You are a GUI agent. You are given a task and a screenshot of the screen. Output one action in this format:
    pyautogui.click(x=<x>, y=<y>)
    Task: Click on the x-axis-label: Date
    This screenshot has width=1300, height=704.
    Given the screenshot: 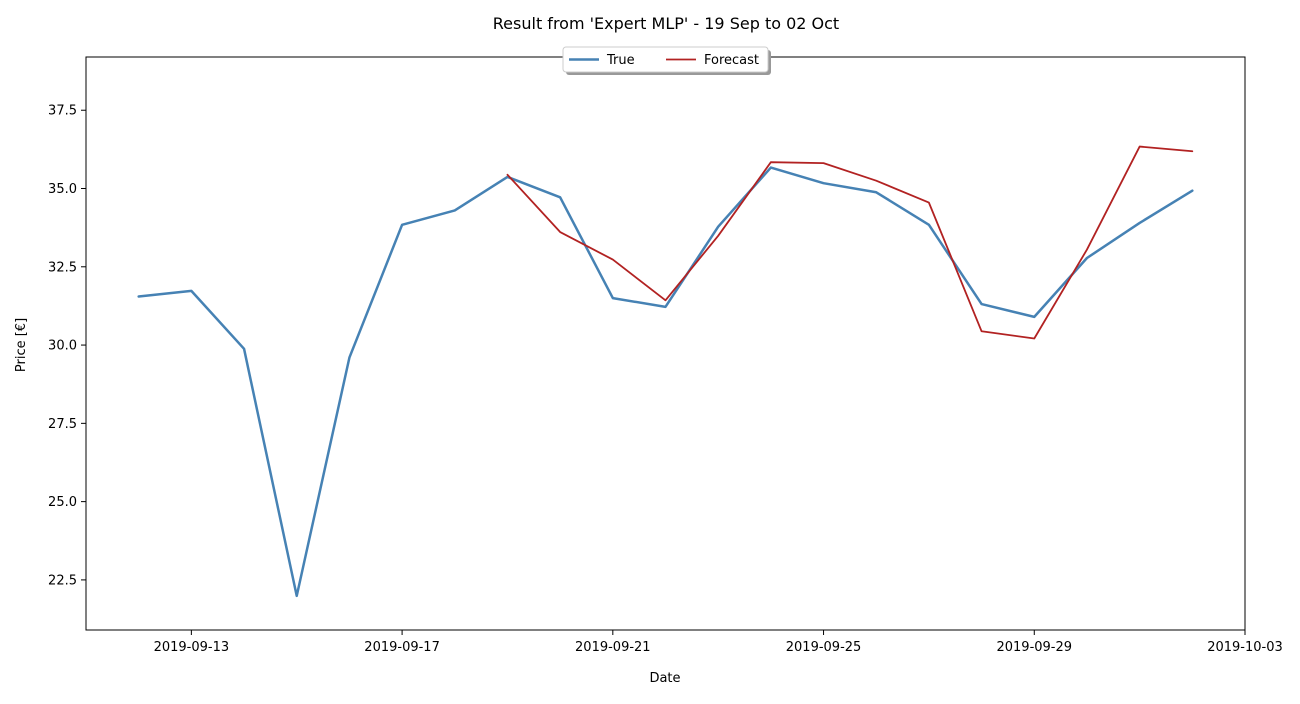 What is the action you would take?
    pyautogui.click(x=664, y=678)
    